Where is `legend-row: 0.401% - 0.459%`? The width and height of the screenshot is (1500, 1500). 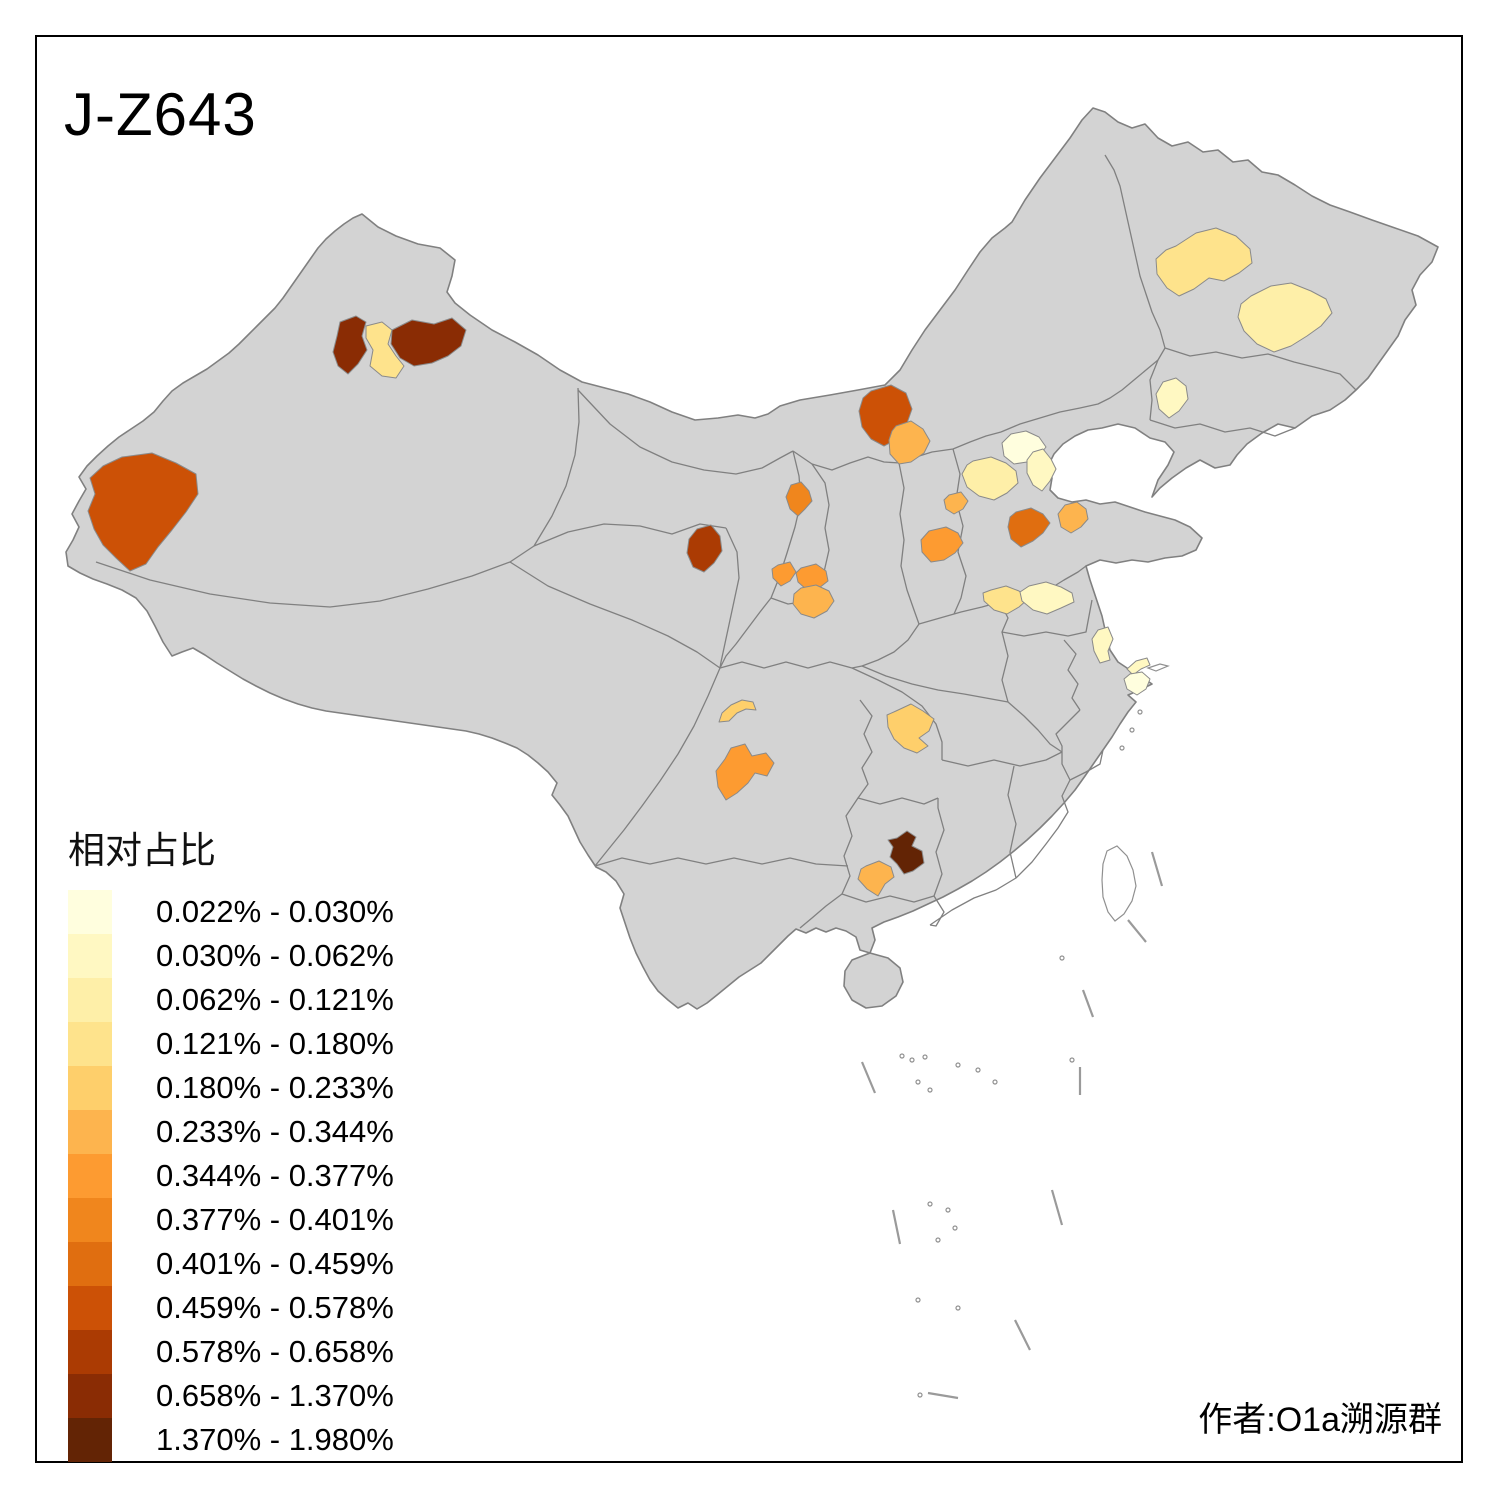
legend-row: 0.401% - 0.459% is located at coordinates (231, 1264).